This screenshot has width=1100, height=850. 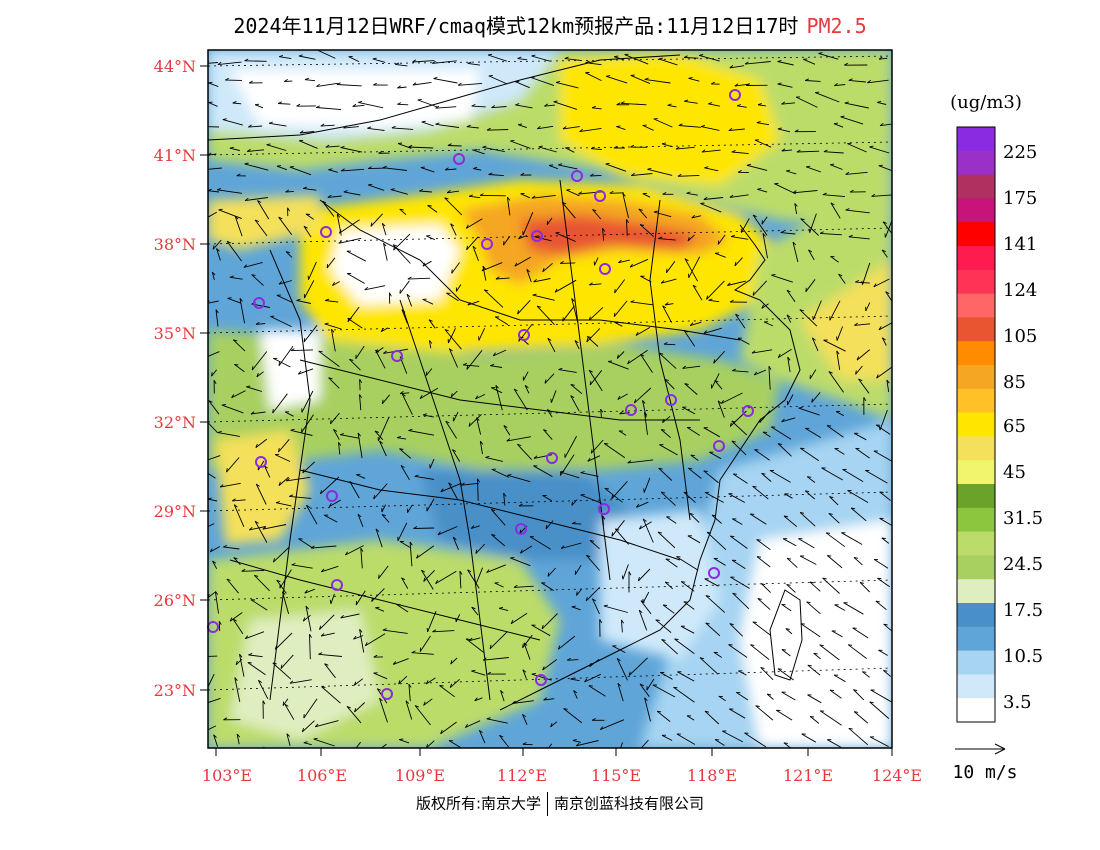 What do you see at coordinates (897, 775) in the screenshot?
I see `lon-label: 124°E` at bounding box center [897, 775].